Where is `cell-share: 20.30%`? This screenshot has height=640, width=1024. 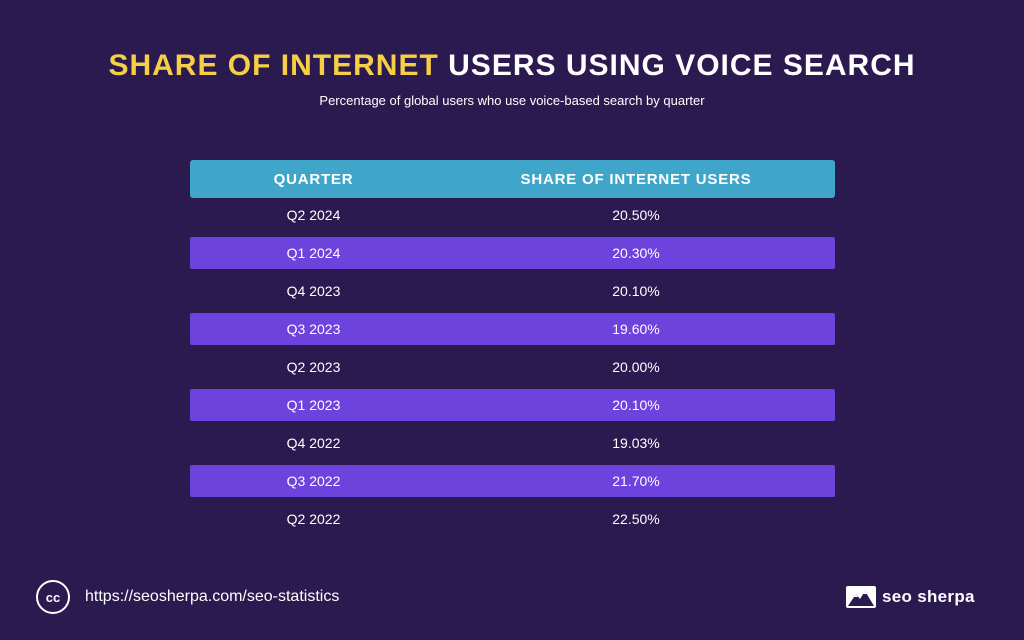 cell-share: 20.30% is located at coordinates (636, 253).